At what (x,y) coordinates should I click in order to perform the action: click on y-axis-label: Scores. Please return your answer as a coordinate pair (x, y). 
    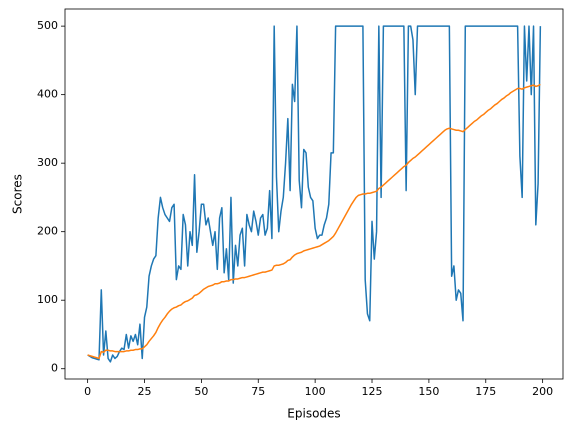
    Looking at the image, I should click on (18, 194).